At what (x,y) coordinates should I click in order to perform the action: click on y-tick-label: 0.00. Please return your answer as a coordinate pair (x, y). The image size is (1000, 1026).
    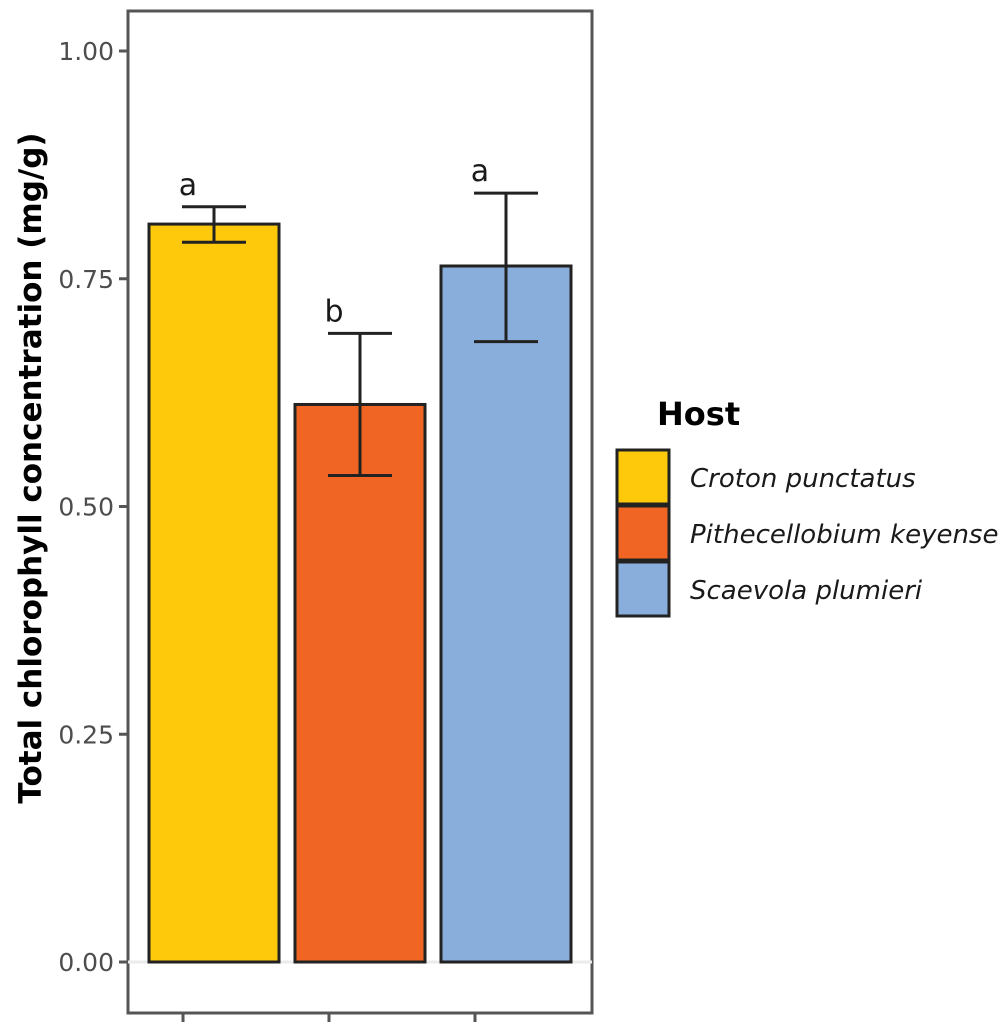
    Looking at the image, I should click on (86, 962).